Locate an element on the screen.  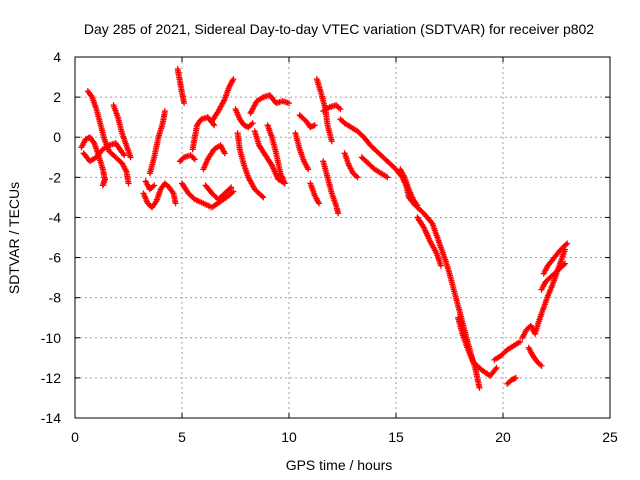
y-tick-label: -12 is located at coordinates (51, 378).